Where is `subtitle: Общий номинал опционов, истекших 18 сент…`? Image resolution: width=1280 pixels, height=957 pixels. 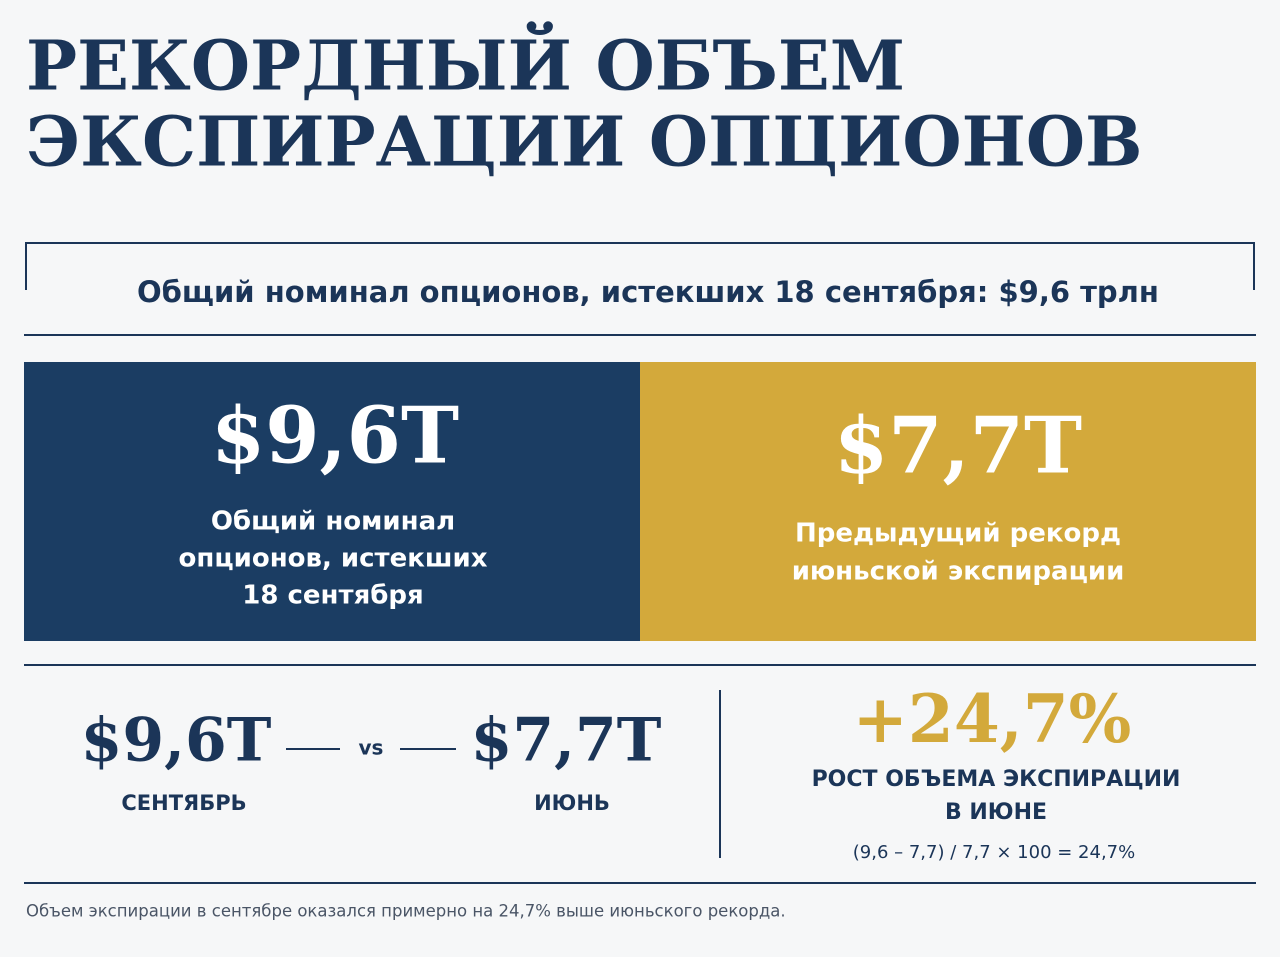
subtitle: Общий номинал опционов, истекших 18 сент… is located at coordinates (648, 292).